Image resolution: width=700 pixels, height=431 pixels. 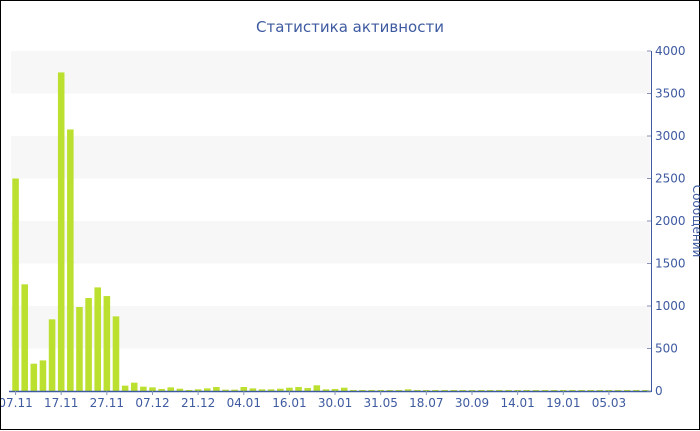 I want to click on x-tick-label: 19.01, so click(x=563, y=403).